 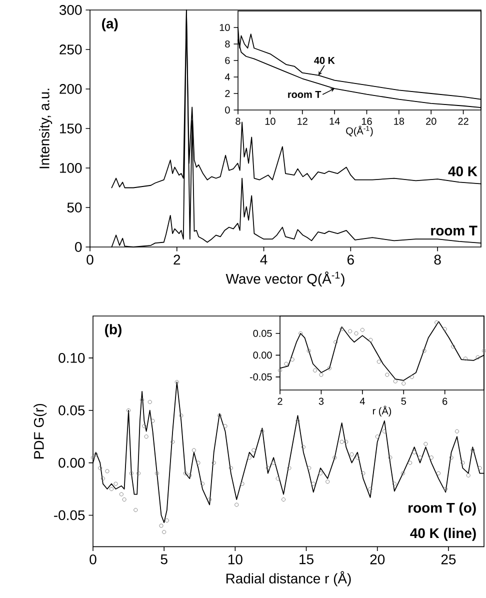 What do you see at coordinates (227, 93) in the screenshot?
I see `y-tick-label: 2` at bounding box center [227, 93].